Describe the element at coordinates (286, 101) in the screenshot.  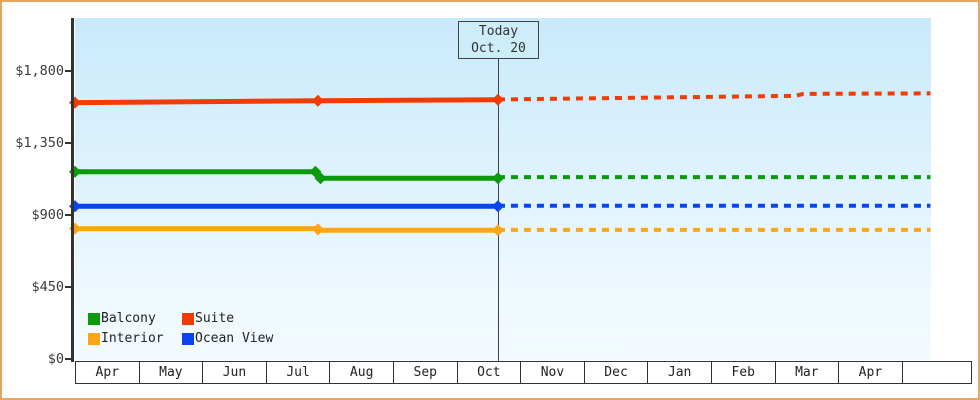
I see `suite-history-line` at that location.